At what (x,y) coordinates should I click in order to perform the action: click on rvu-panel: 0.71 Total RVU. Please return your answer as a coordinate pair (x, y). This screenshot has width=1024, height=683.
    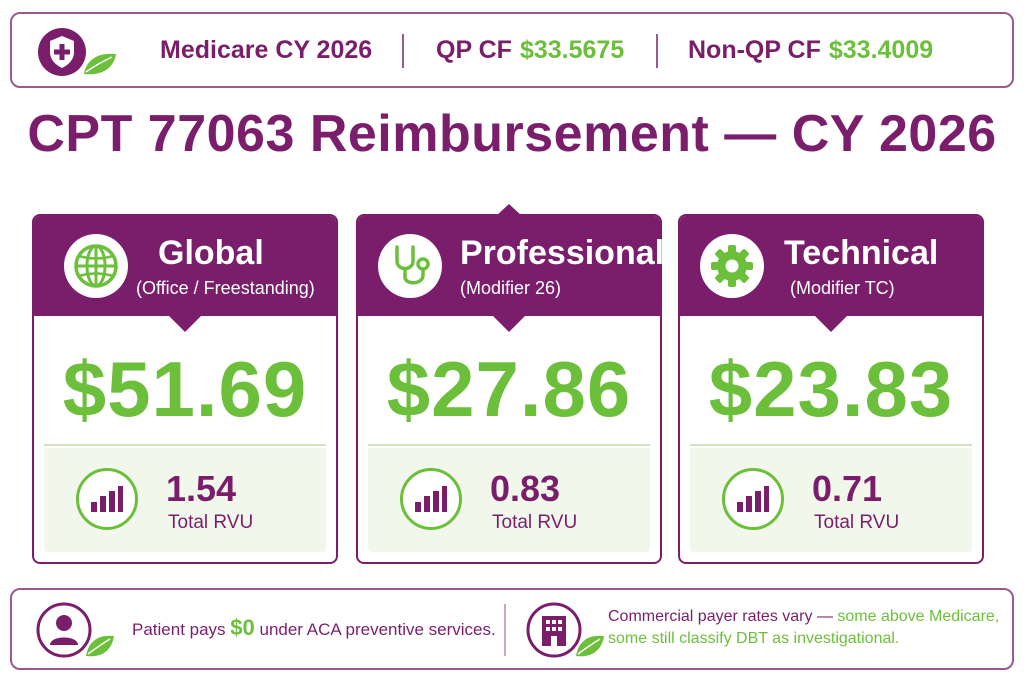
    Looking at the image, I should click on (831, 500).